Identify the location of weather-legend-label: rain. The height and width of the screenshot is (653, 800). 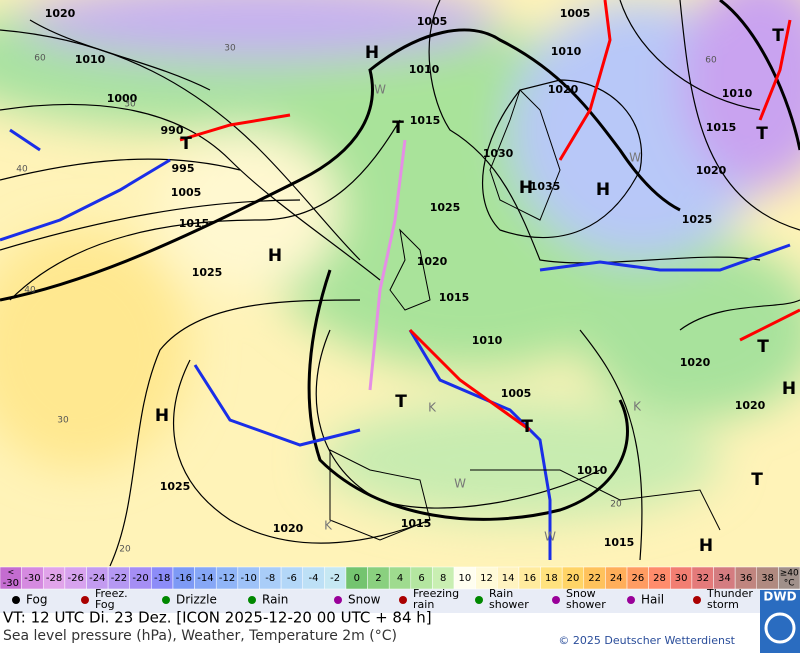
(423, 604).